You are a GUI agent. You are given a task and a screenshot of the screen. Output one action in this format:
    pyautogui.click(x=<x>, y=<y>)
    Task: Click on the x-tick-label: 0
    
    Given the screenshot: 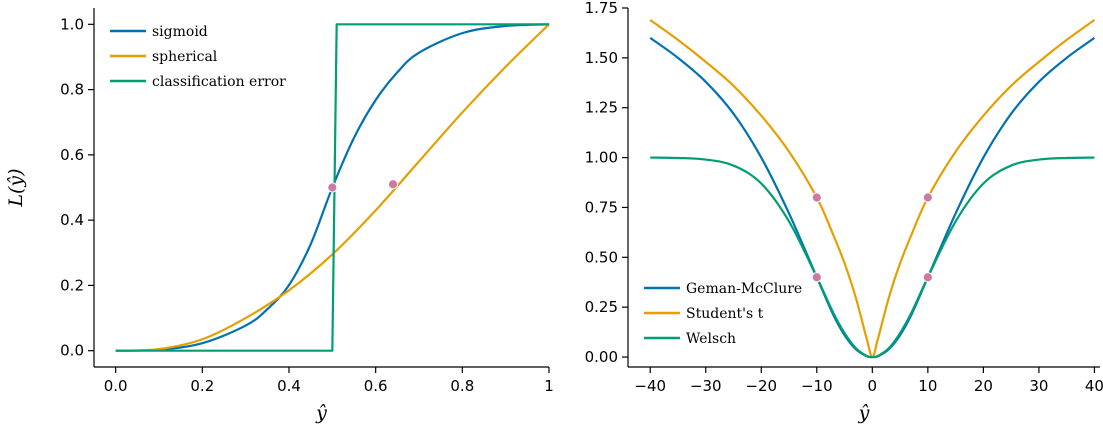 What is the action you would take?
    pyautogui.click(x=873, y=386)
    